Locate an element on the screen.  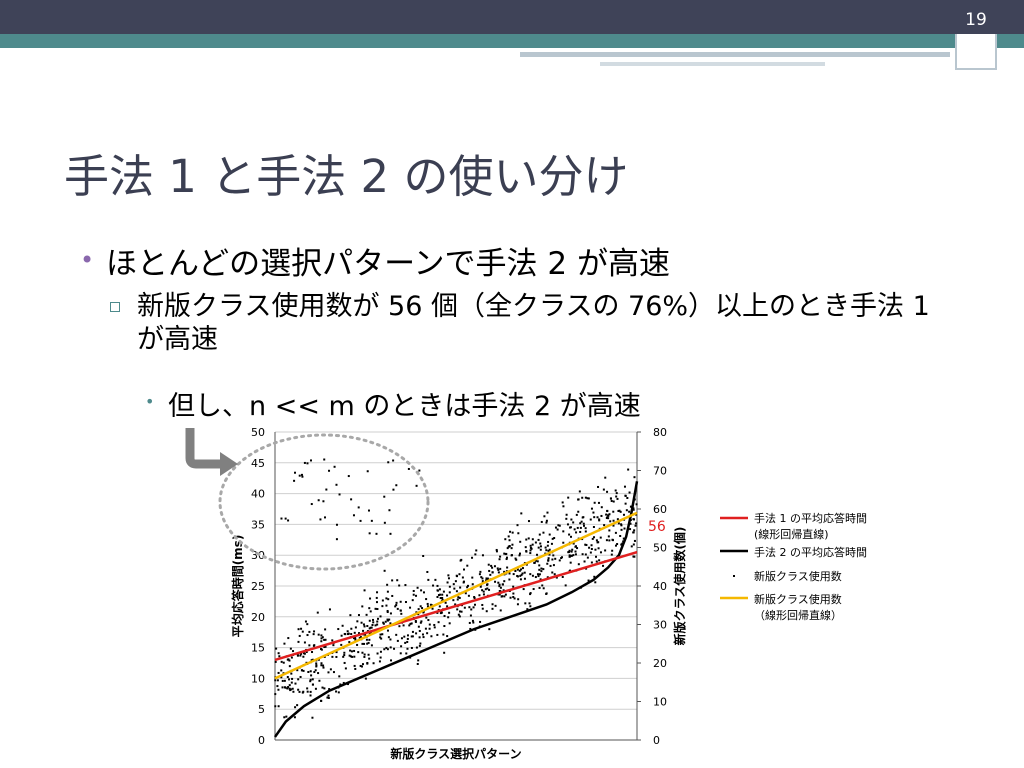
legend-label-method1: 手法 1 の平均応答時間 is located at coordinates (810, 518).